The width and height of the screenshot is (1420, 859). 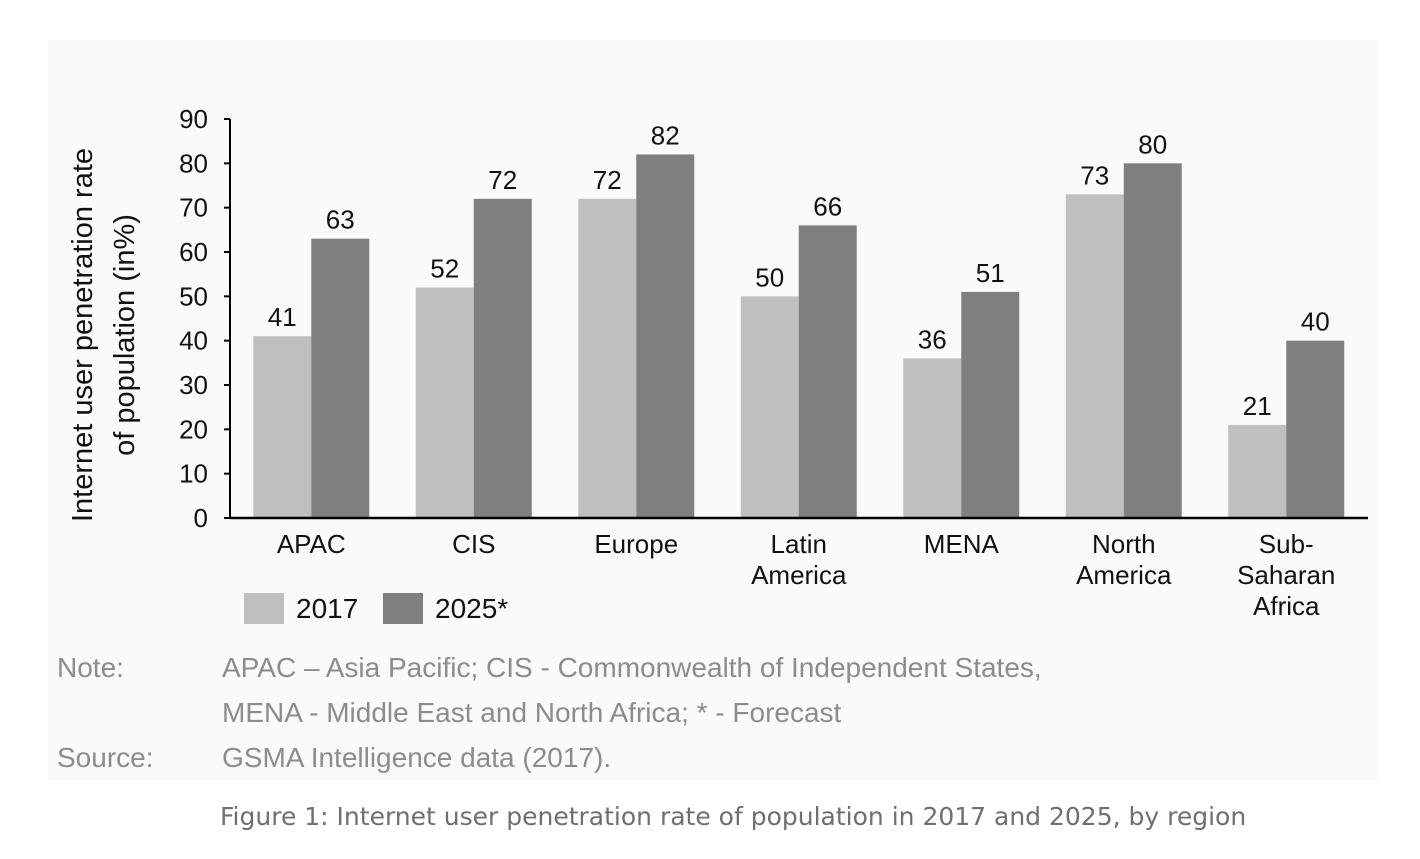 What do you see at coordinates (193, 252) in the screenshot?
I see `y-tick-label: 60` at bounding box center [193, 252].